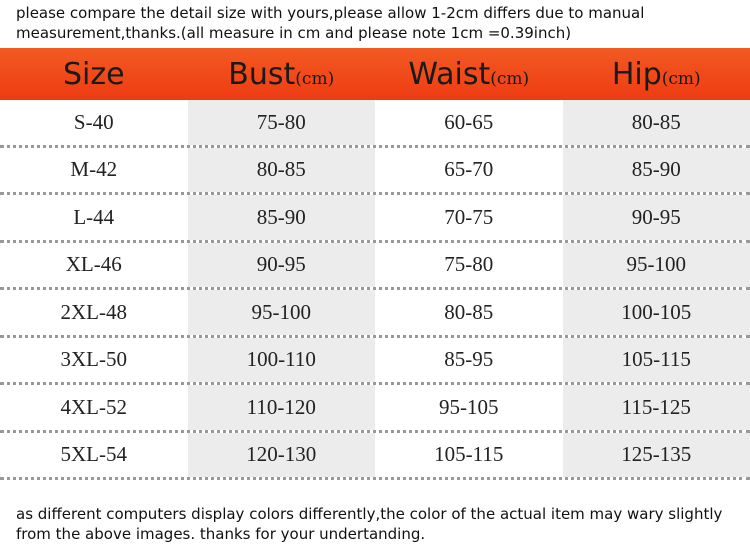 Image resolution: width=750 pixels, height=545 pixels. Describe the element at coordinates (281, 359) in the screenshot. I see `table-cell: 100-110` at that location.